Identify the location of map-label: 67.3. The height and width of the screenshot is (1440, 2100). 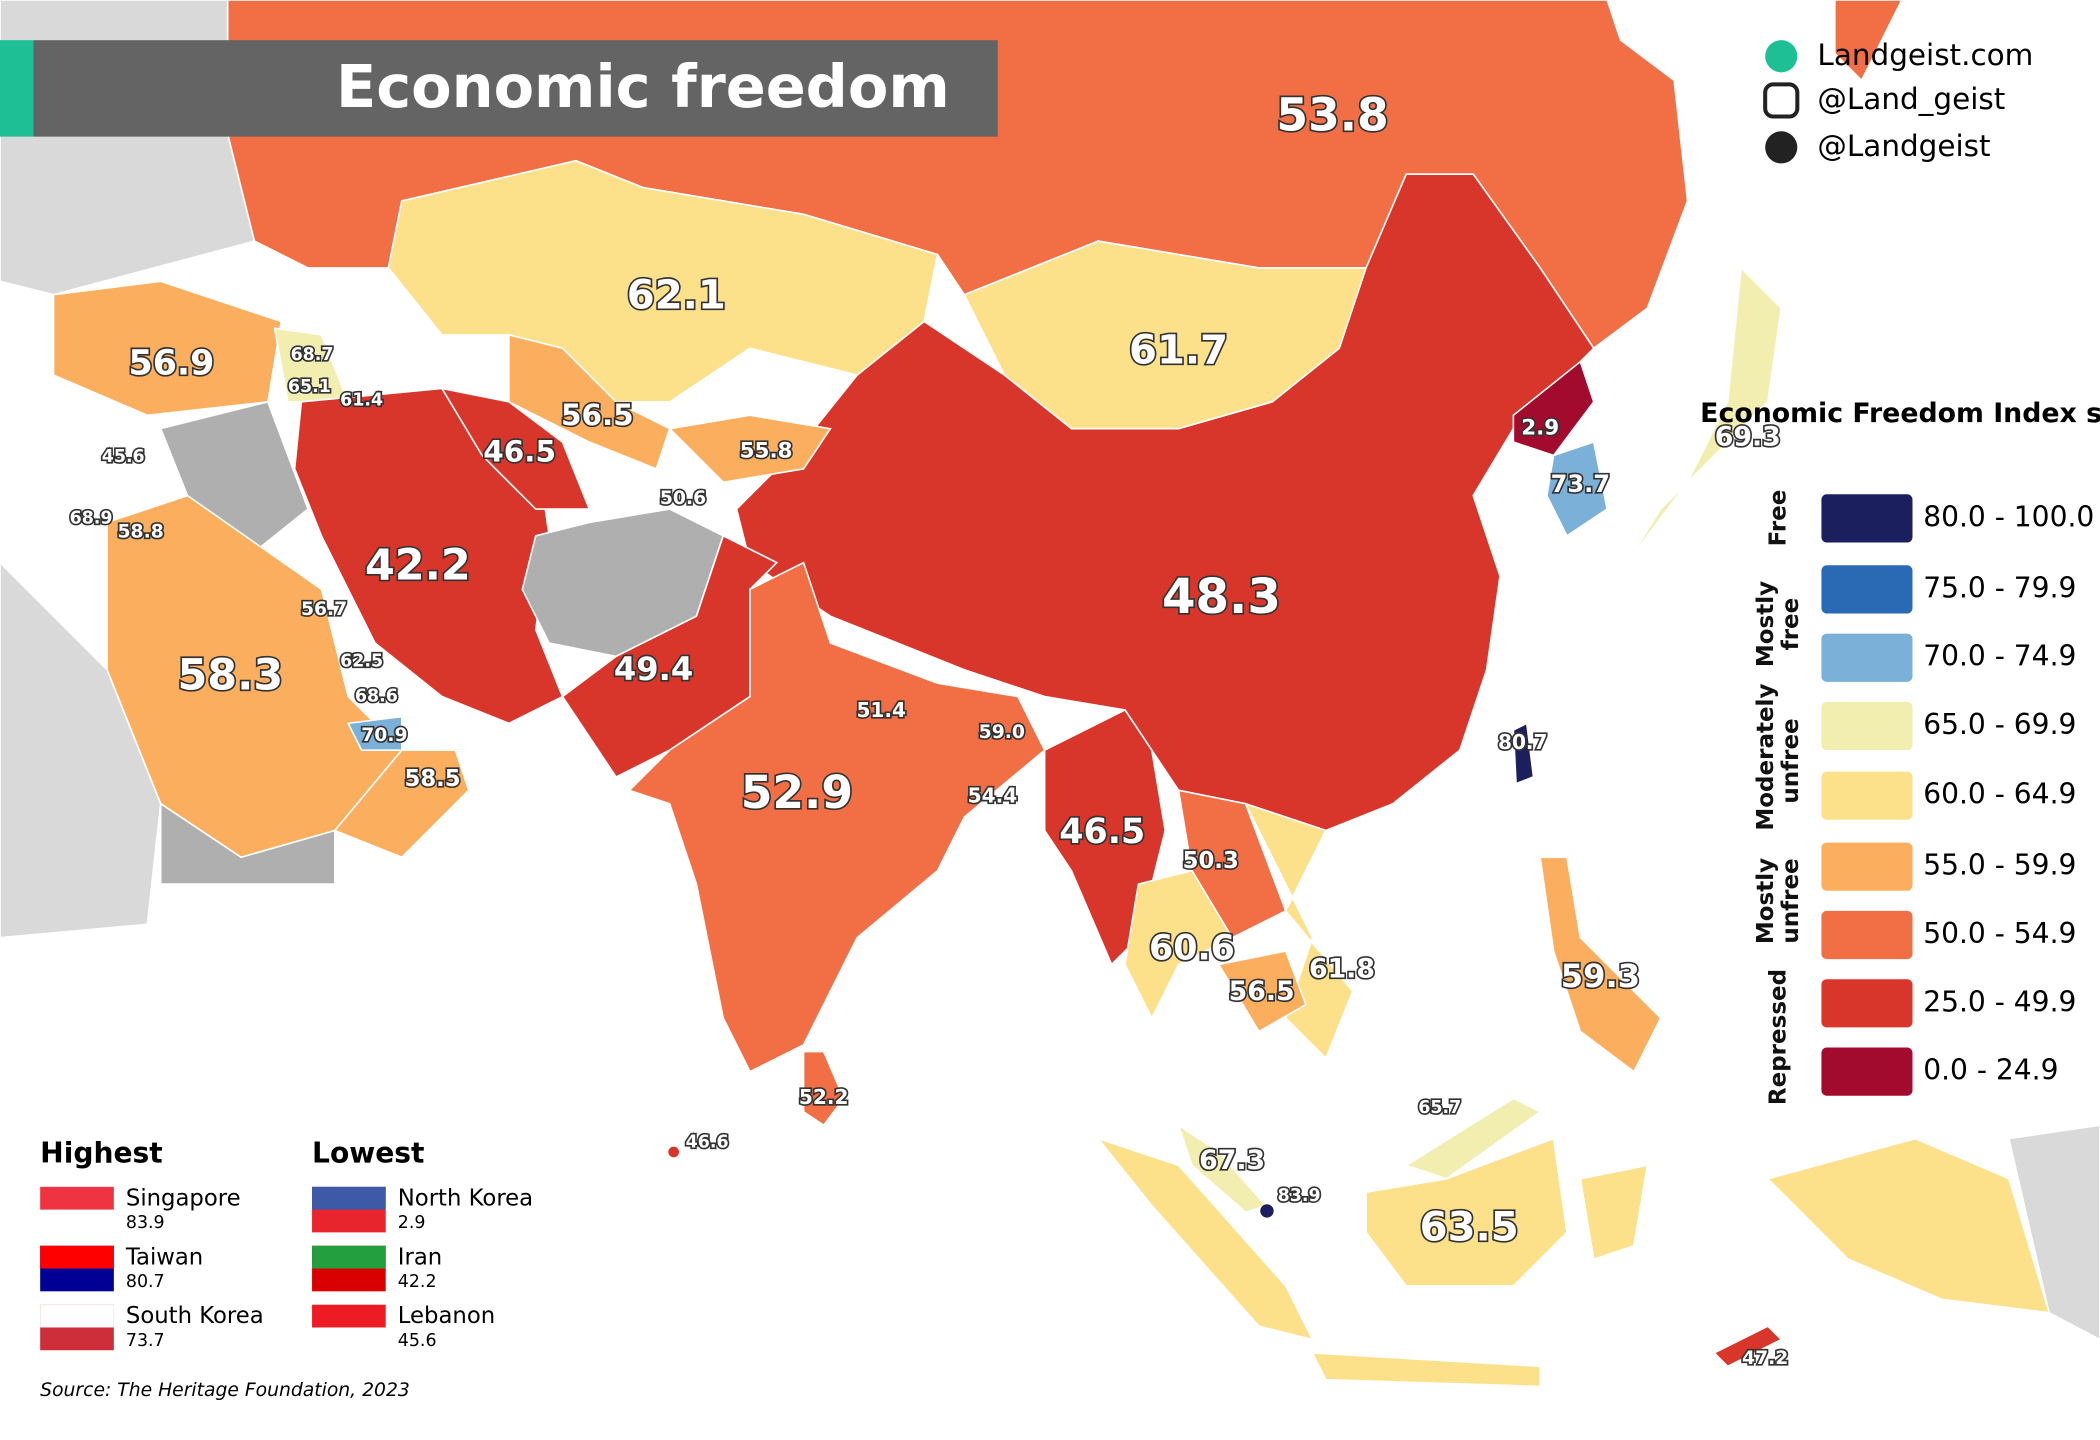
(1232, 1160).